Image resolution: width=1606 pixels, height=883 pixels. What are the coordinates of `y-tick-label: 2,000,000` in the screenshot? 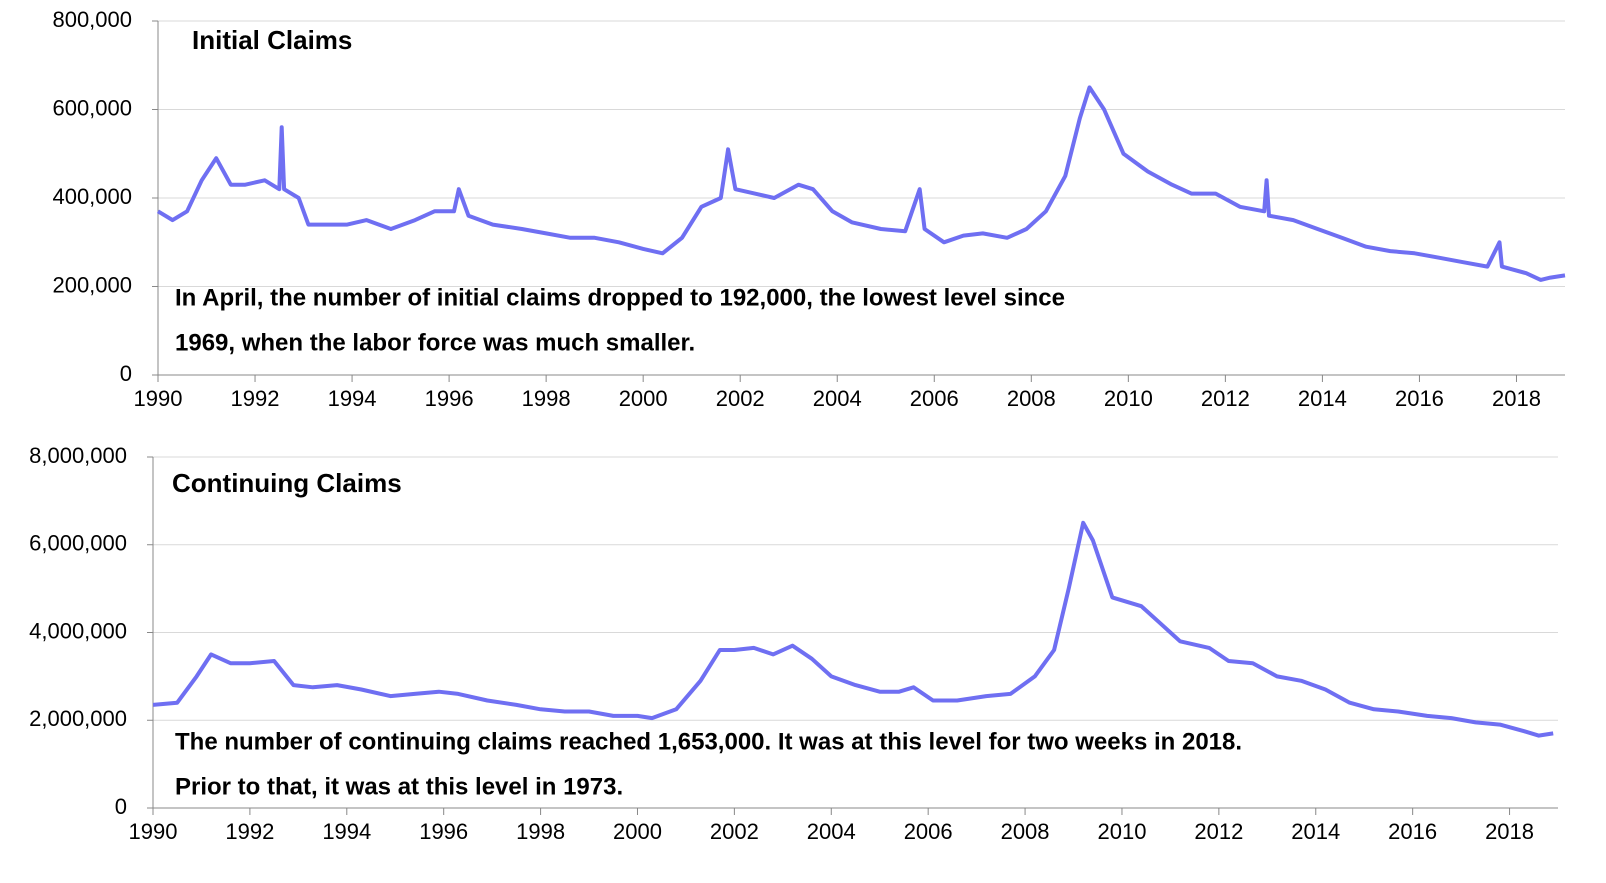 It's located at (78, 718).